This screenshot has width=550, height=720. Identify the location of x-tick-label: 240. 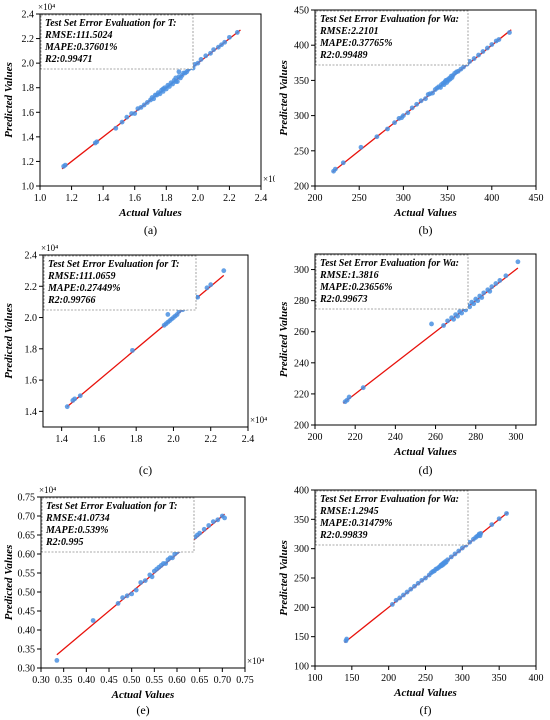
(395, 437).